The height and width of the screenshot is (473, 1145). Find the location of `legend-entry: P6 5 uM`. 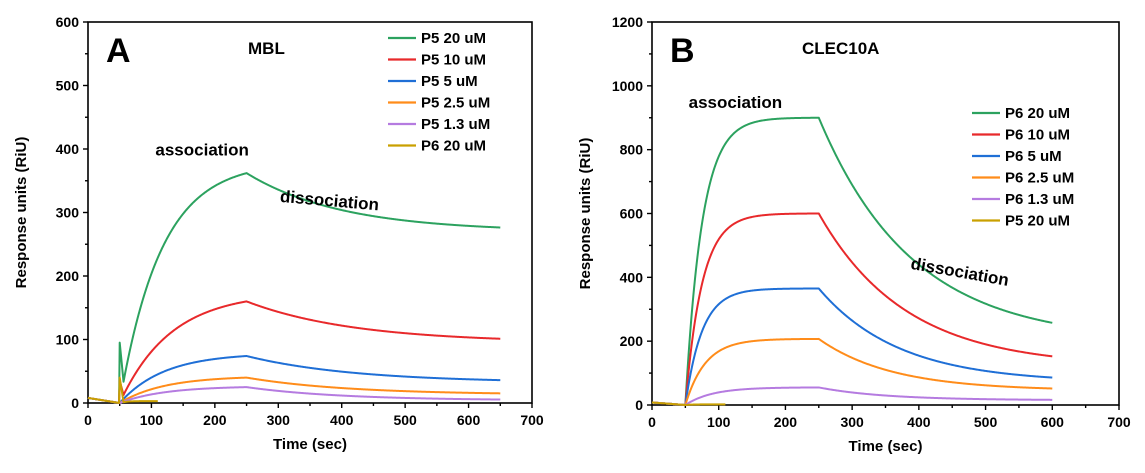

legend-entry: P6 5 uM is located at coordinates (1033, 156).